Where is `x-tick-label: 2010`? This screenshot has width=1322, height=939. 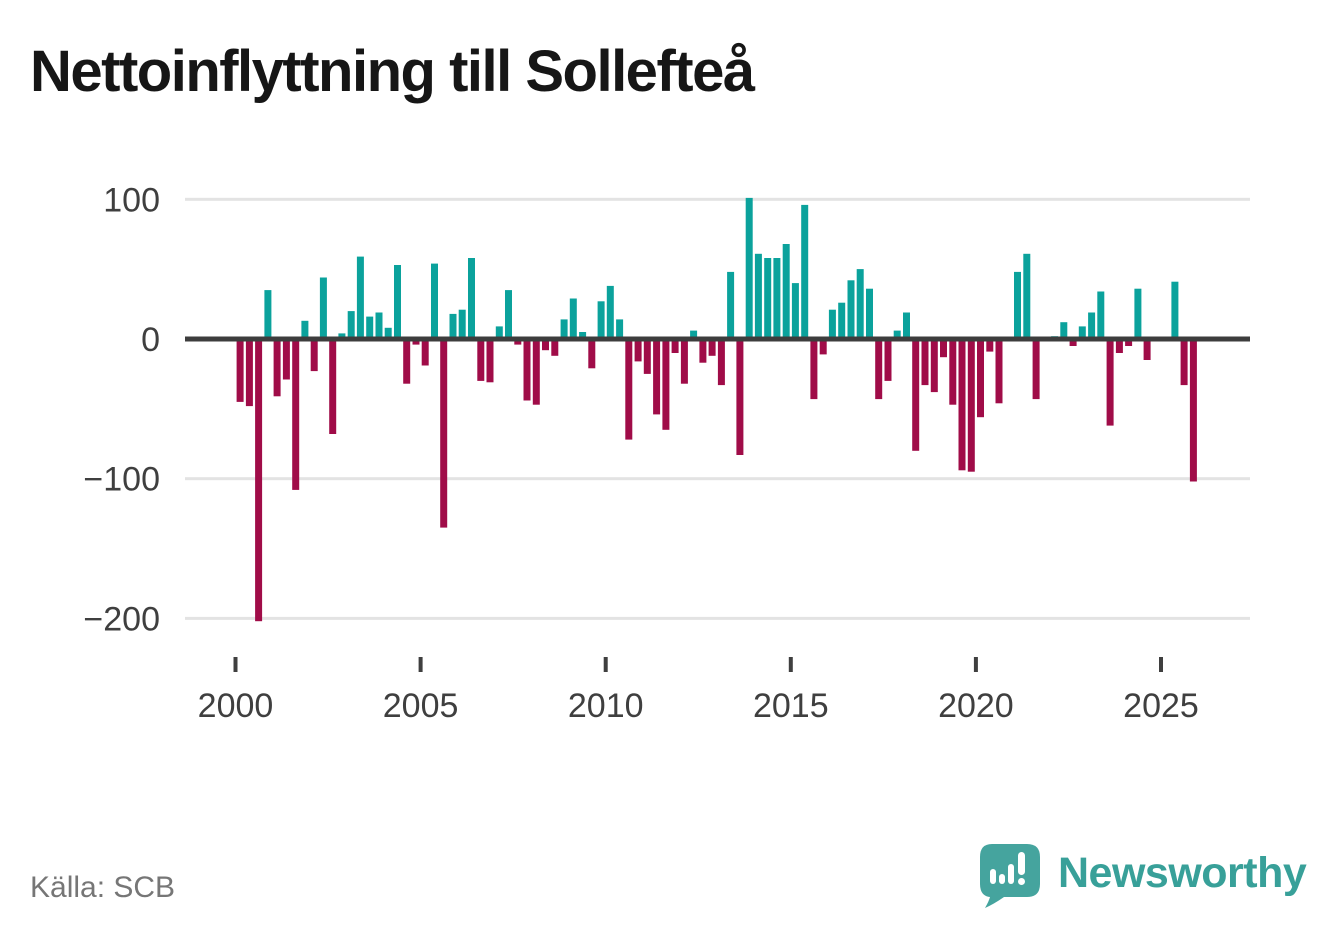
x-tick-label: 2010 is located at coordinates (606, 706).